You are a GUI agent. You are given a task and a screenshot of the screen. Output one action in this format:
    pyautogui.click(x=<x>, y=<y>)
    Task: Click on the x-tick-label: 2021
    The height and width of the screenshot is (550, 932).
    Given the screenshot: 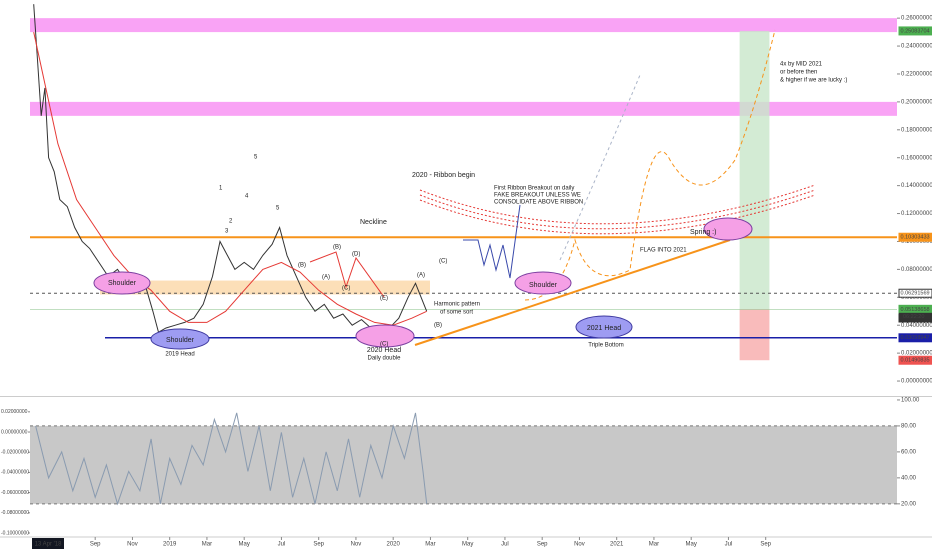 What is the action you would take?
    pyautogui.click(x=617, y=545)
    